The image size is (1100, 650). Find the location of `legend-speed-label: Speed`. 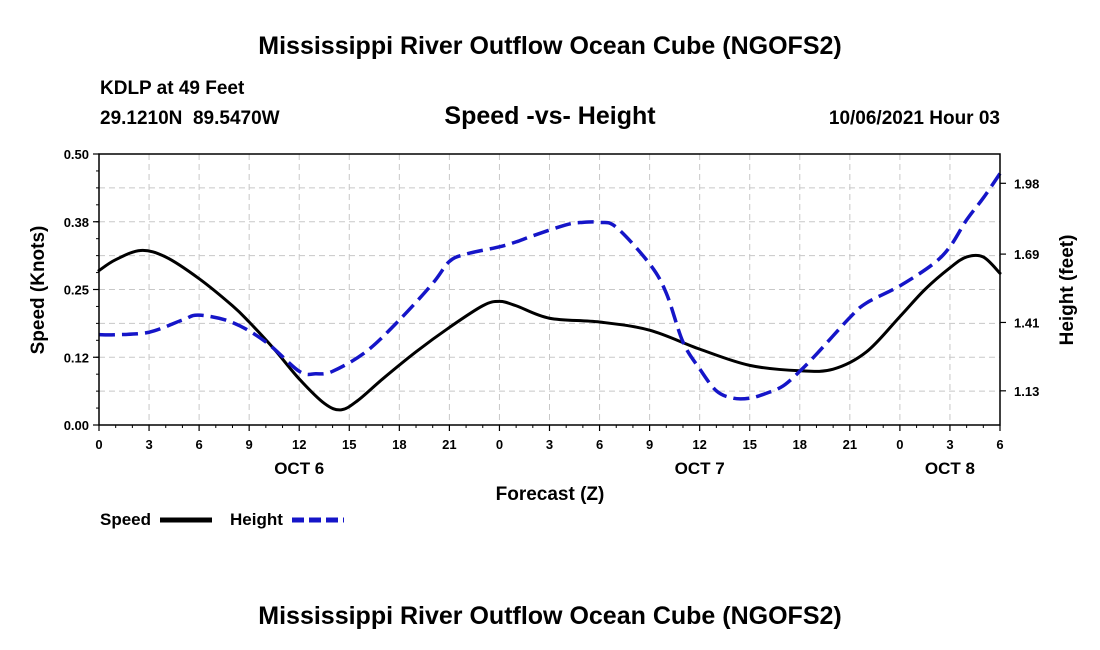

legend-speed-label: Speed is located at coordinates (125, 519).